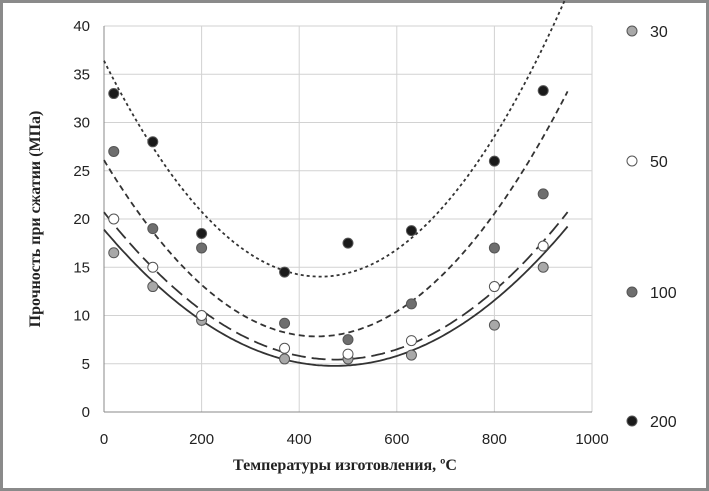 The width and height of the screenshot is (709, 491). Describe the element at coordinates (354, 439) in the screenshot. I see `x-tick-labels: 0 200 400 600 800 1000` at that location.